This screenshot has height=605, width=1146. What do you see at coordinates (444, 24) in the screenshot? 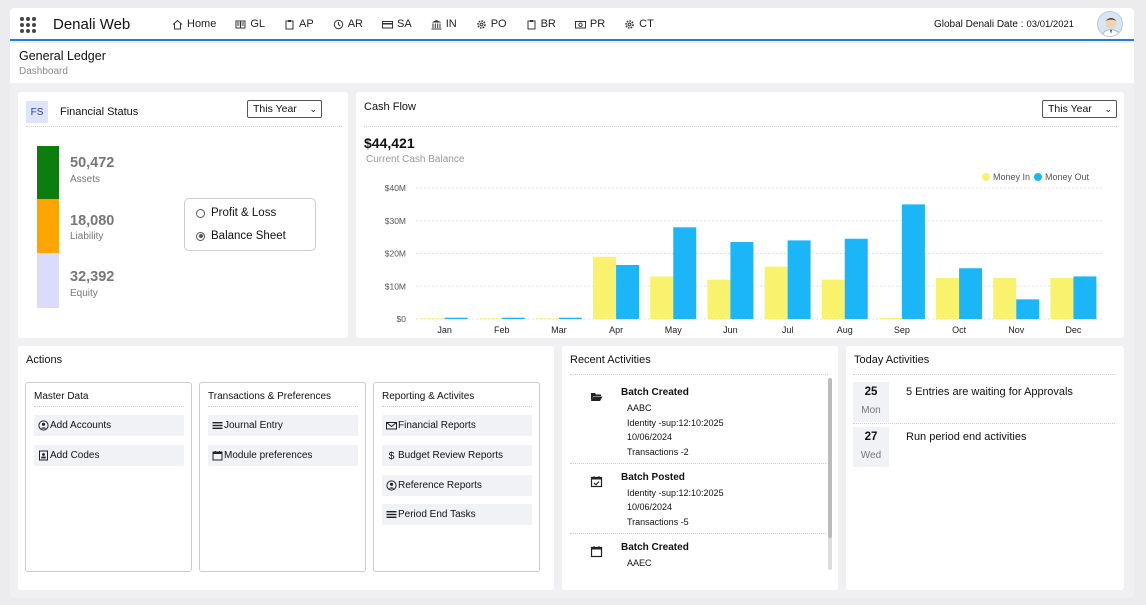
I see `nav-in: IN` at bounding box center [444, 24].